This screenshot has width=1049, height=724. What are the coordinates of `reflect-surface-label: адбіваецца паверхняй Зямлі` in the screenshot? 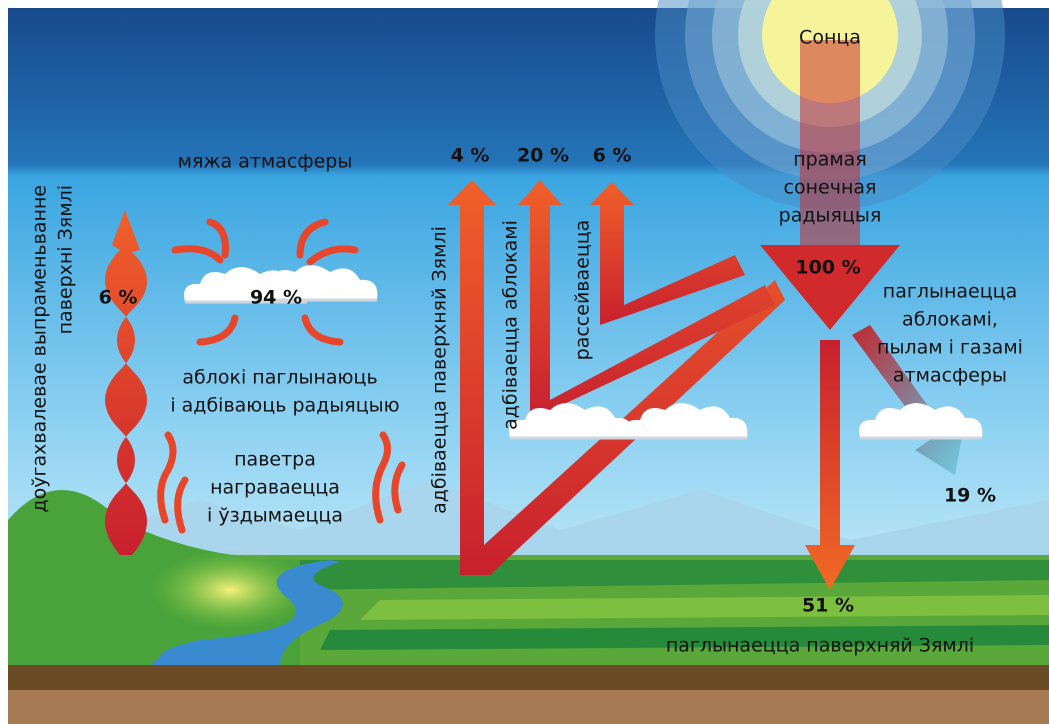 It's located at (440, 370).